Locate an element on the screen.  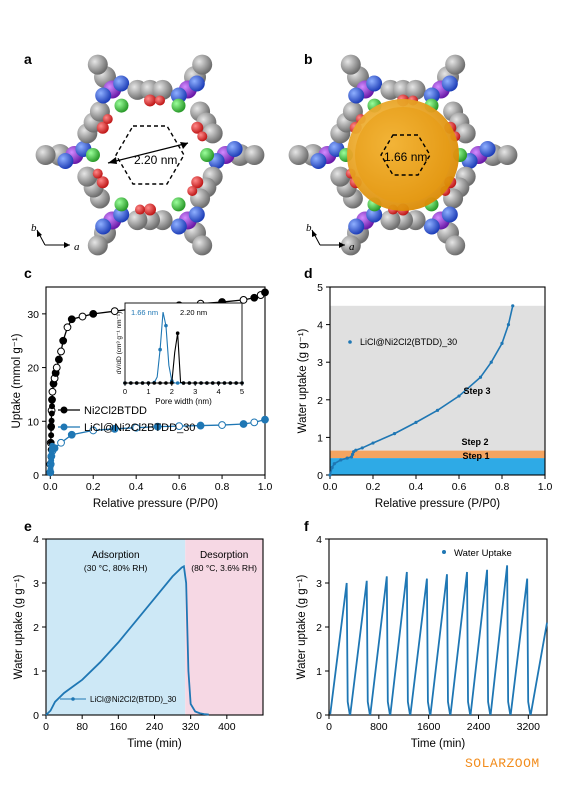
inset-frame is located at coordinates (183, 343).